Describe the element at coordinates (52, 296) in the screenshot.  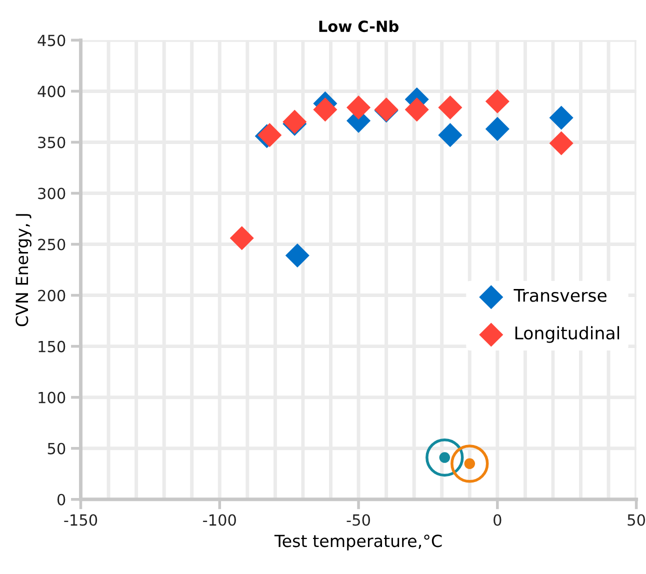
I see `y-tick-label: 200` at that location.